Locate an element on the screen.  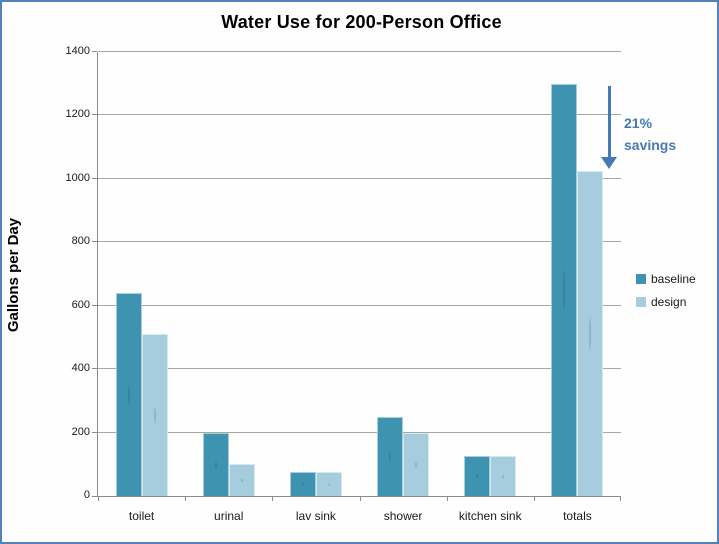
bar-baseline-kitchen-sink is located at coordinates (477, 476).